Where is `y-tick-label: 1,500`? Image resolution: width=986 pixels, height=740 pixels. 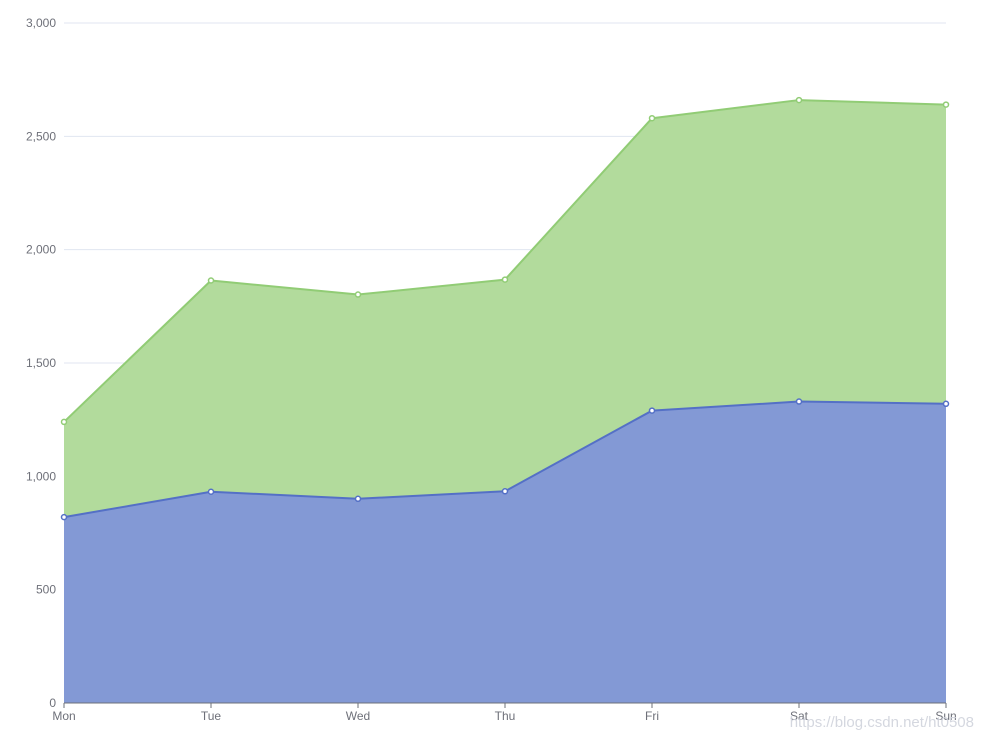 y-tick-label: 1,500 is located at coordinates (41, 363).